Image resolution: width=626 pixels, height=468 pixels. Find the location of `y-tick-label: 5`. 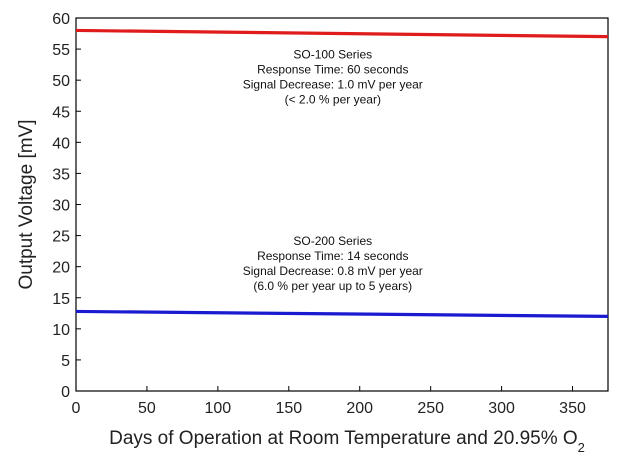

y-tick-label: 5 is located at coordinates (65, 361).